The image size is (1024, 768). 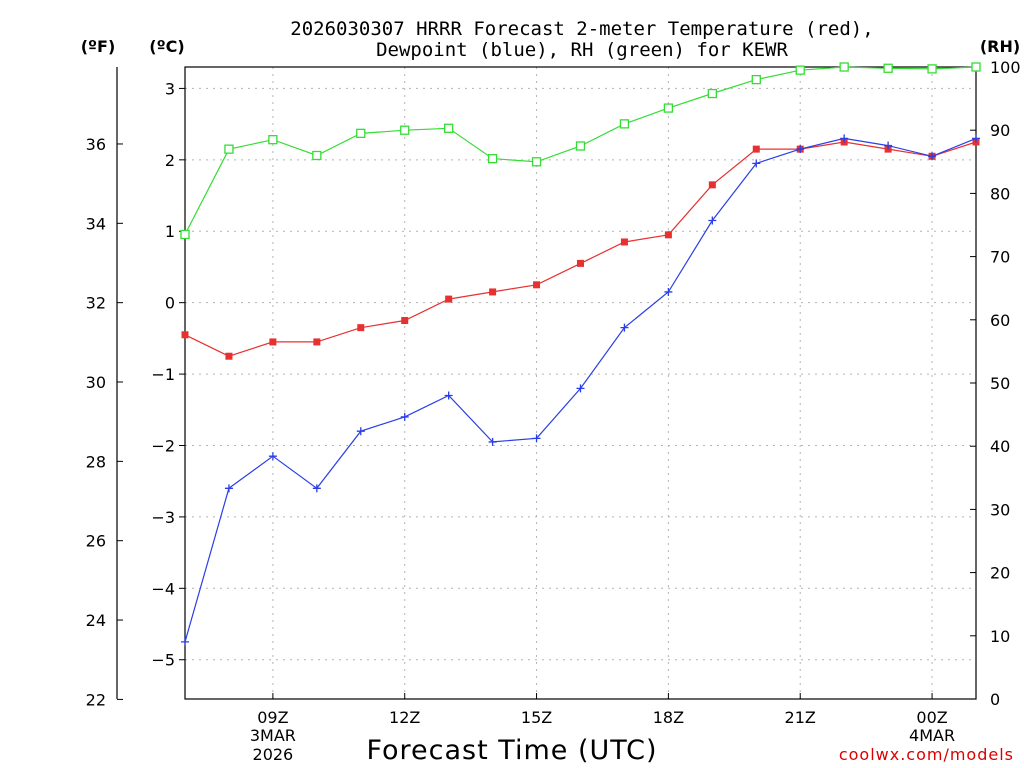 What do you see at coordinates (1000, 509) in the screenshot?
I see `rh-tick-label: 30` at bounding box center [1000, 509].